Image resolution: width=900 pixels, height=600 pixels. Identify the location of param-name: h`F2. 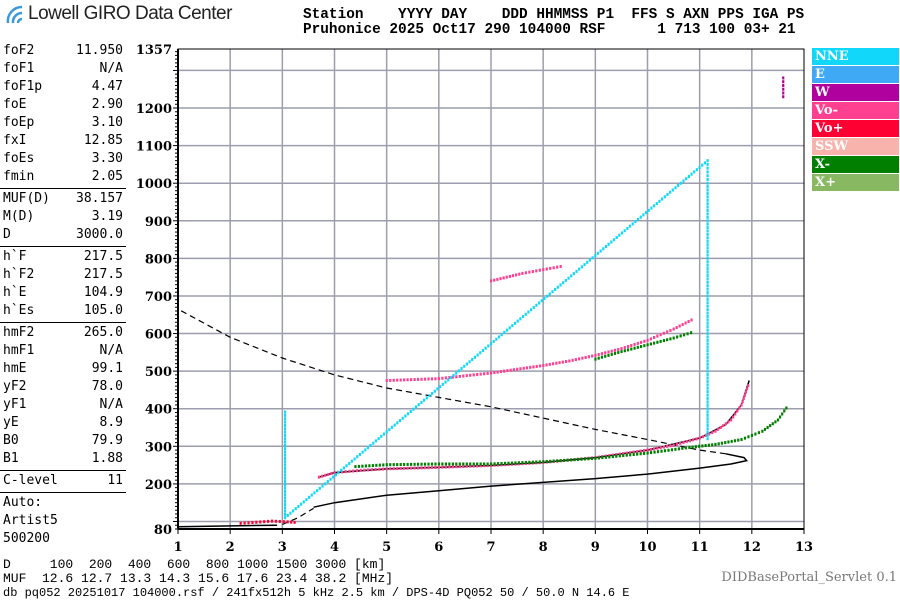
(19, 274).